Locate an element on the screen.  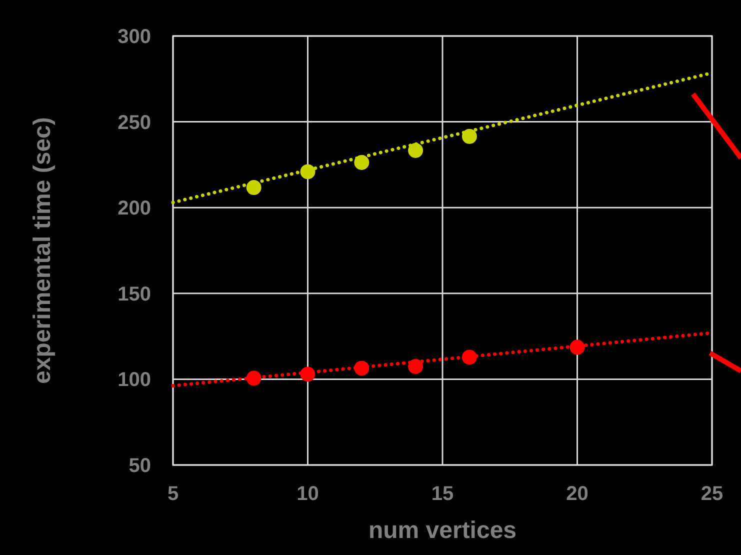
y-tick-label: 200 is located at coordinates (134, 209).